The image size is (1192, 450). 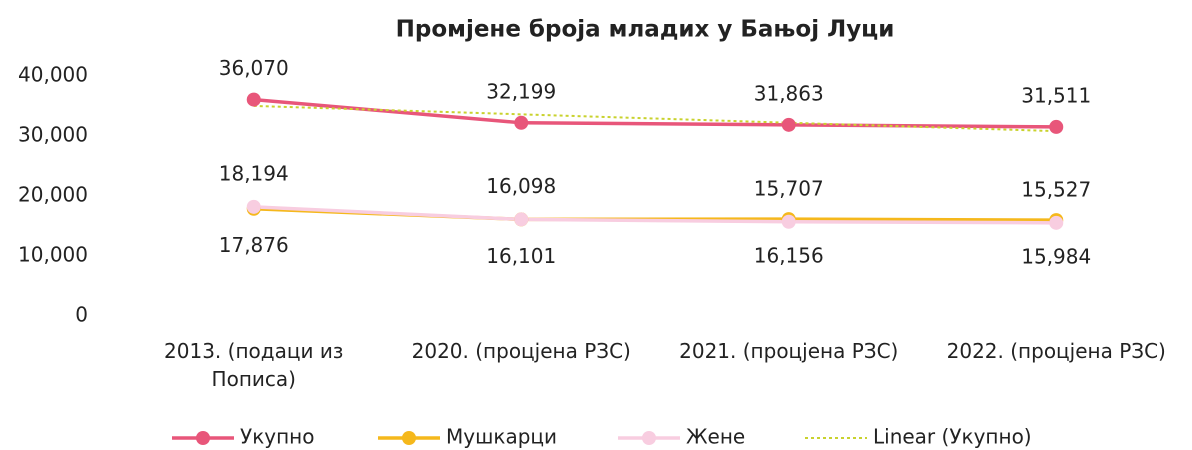 What do you see at coordinates (254, 245) in the screenshot?
I see `data-label: 17,876` at bounding box center [254, 245].